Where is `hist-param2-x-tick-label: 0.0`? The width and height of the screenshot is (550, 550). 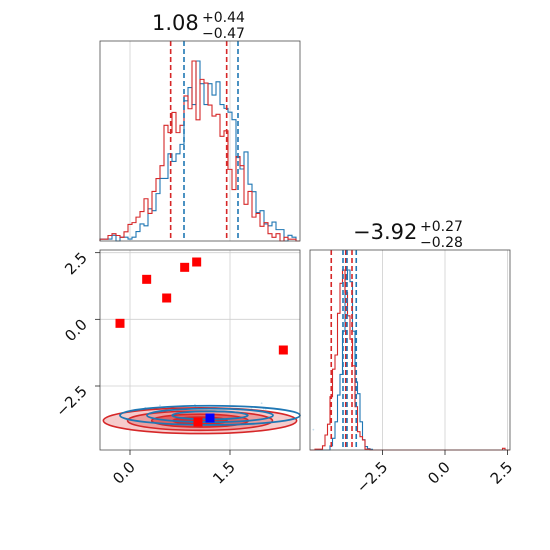 hist-param2-x-tick-label: 0.0 is located at coordinates (439, 473).